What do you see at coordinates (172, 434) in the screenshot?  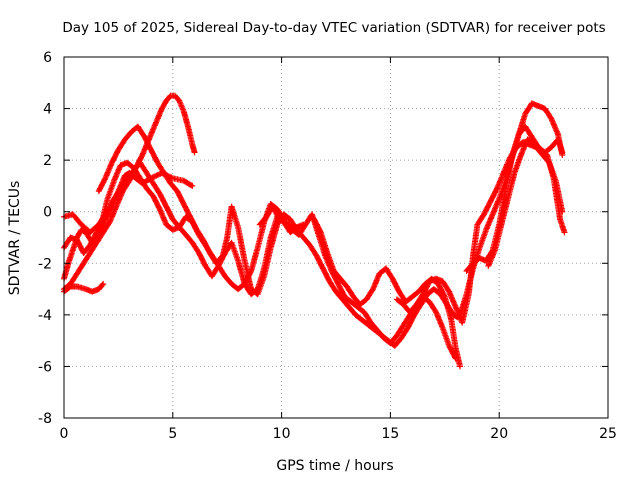 I see `x-tick-label: 5` at bounding box center [172, 434].